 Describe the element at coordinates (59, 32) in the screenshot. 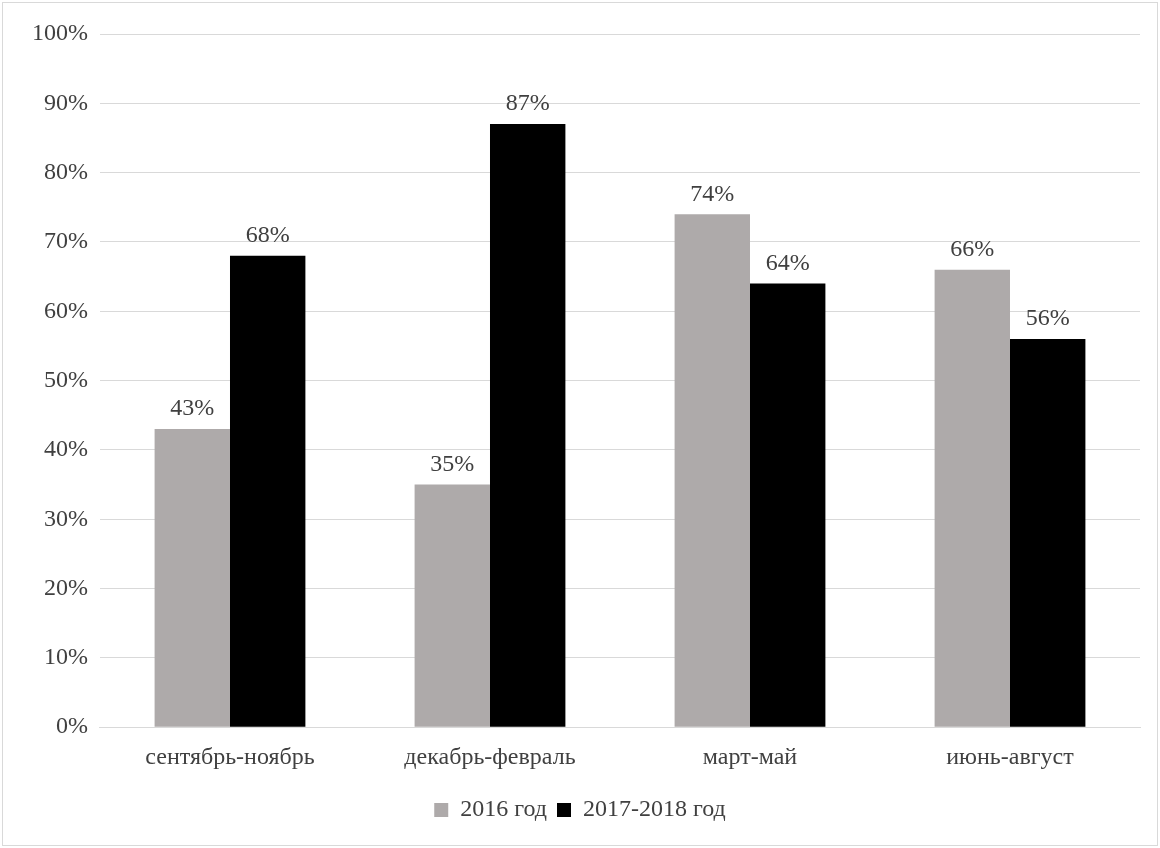

I see `y-tick-label: 100%` at that location.